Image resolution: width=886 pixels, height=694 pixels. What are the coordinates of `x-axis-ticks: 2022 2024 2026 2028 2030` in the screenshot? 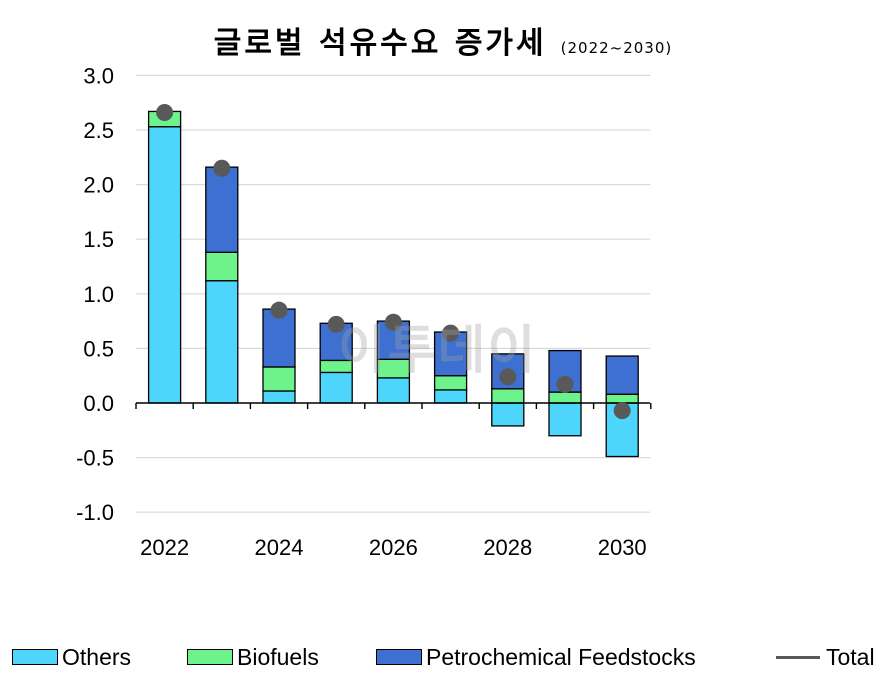 It's located at (393, 547).